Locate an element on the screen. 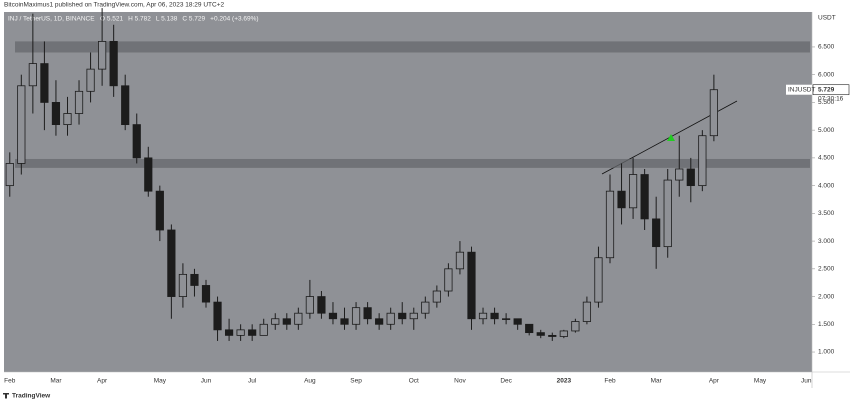 The width and height of the screenshot is (850, 404). y-unit: USDT is located at coordinates (827, 18).